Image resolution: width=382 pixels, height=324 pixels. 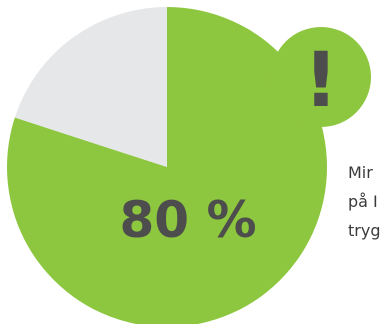 I want to click on side-caption: Mir på I tryg, so click(x=365, y=201).